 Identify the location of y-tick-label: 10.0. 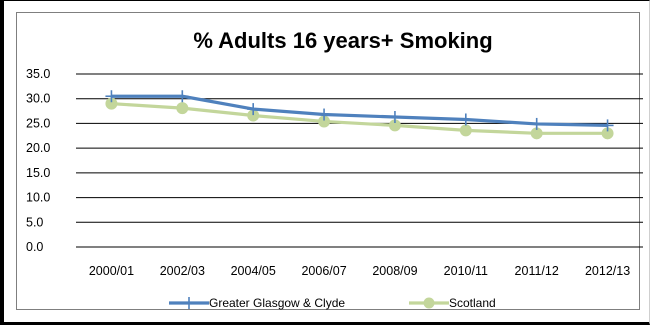
(38, 198).